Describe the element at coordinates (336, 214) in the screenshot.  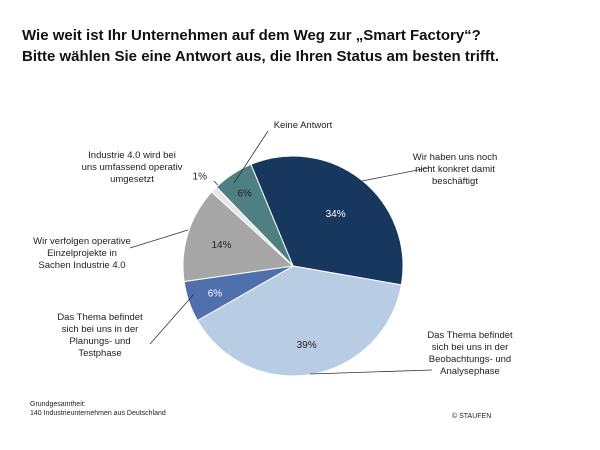
I see `value-label: 34%` at that location.